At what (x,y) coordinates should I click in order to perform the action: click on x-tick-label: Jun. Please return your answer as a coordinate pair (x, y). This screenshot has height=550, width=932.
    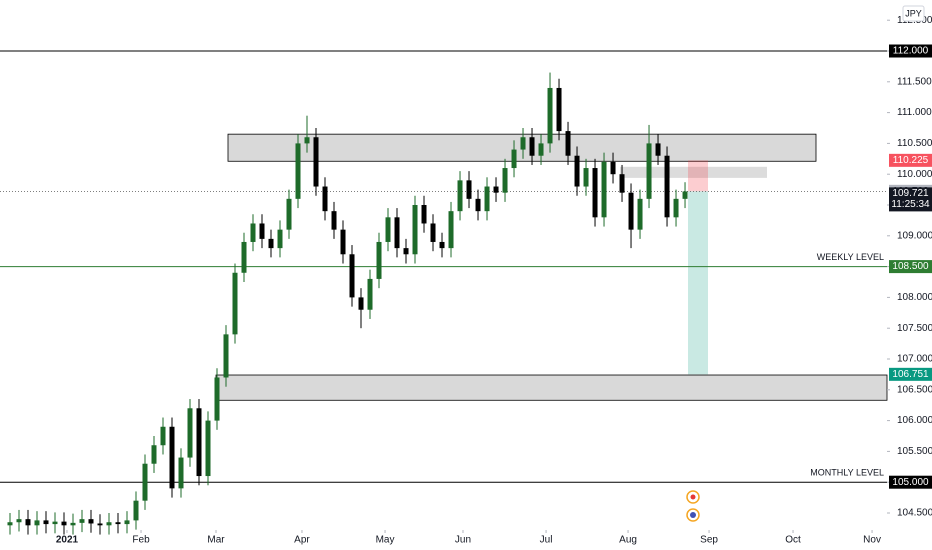
    Looking at the image, I should click on (463, 540).